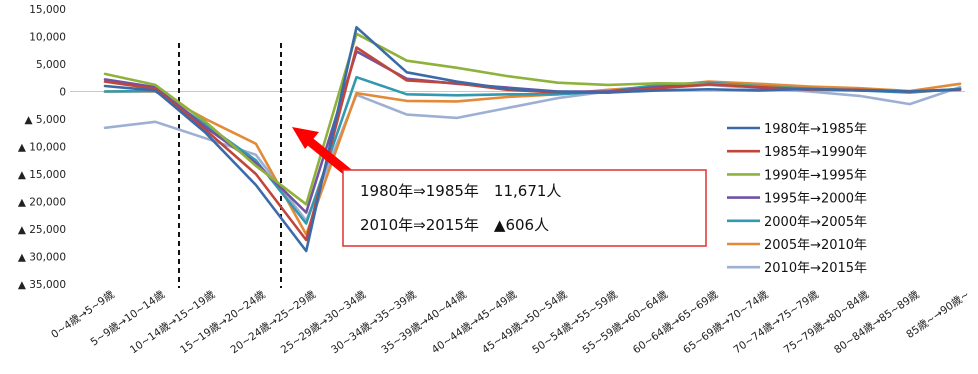 The width and height of the screenshot is (978, 374). Describe the element at coordinates (815, 245) in the screenshot. I see `legend-label: 2005年→2010年` at that location.